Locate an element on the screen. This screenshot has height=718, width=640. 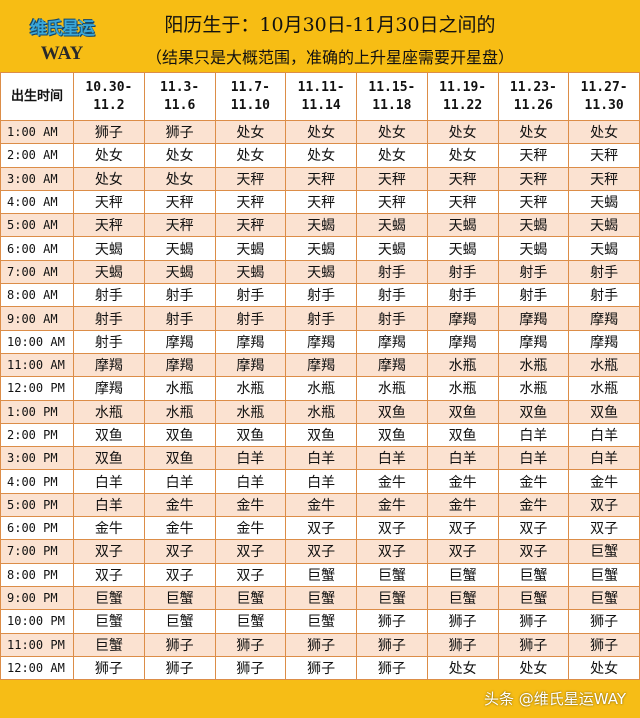
date-range-line: 11.27- is located at coordinates (604, 87).